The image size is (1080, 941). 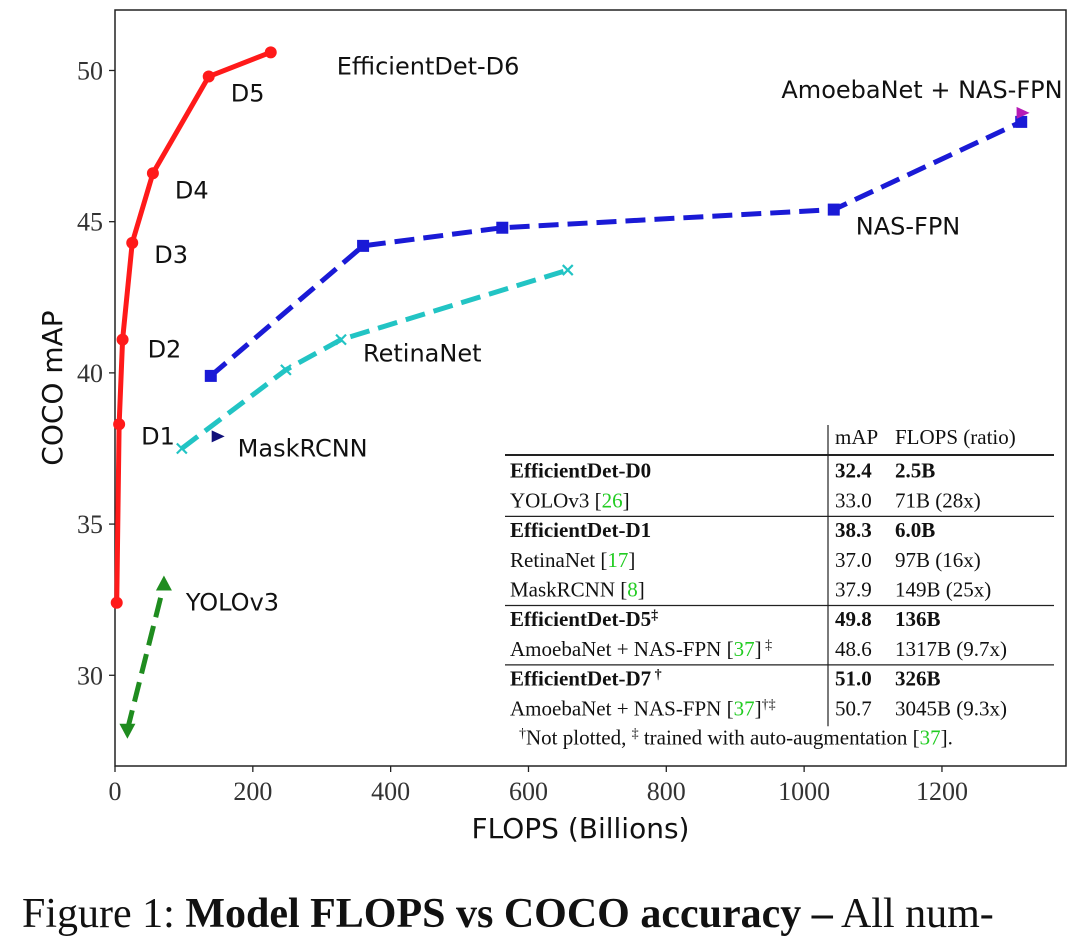 I want to click on x-tick-label: 200, so click(x=252, y=791).